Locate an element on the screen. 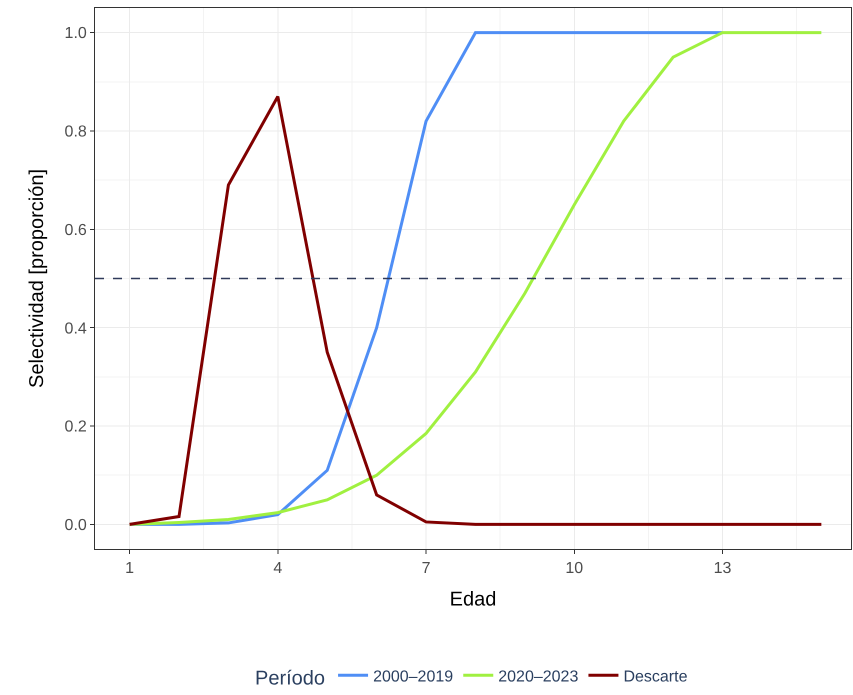  y-axis-title: Selectividad [proporción] is located at coordinates (37, 278).